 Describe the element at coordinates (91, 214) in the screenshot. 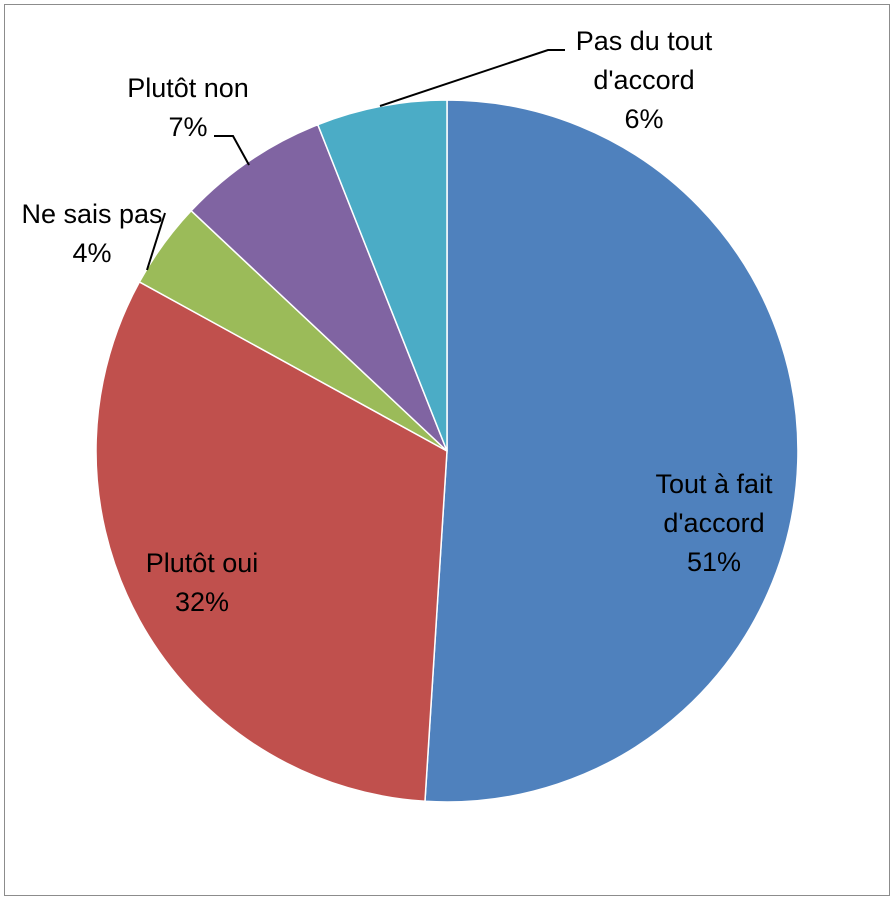

I see `slice-label-line: Ne sais pas` at that location.